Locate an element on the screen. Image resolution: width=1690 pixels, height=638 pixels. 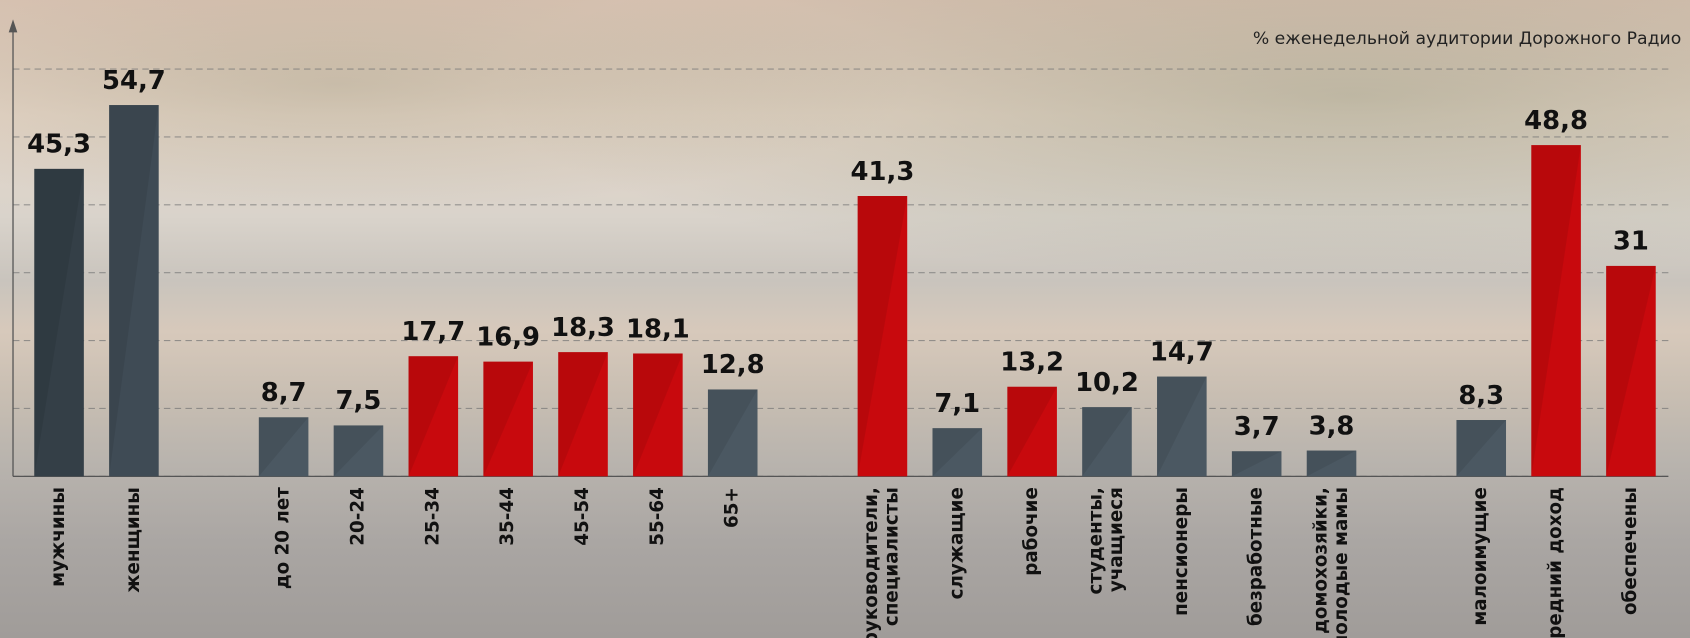
value-label: 7,1 is located at coordinates (957, 404).